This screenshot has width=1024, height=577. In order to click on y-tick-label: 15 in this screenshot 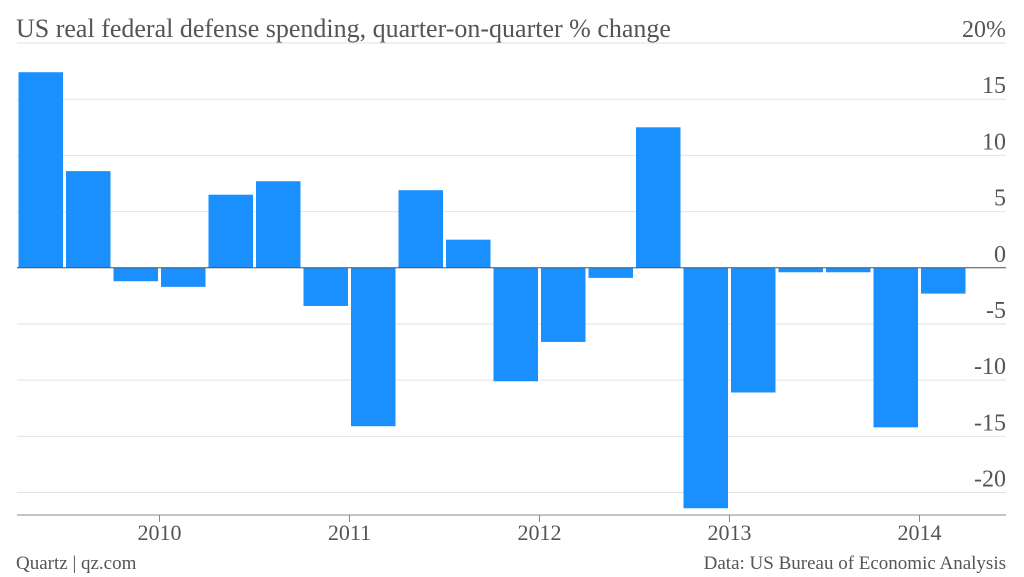, I will do `click(994, 86)`.